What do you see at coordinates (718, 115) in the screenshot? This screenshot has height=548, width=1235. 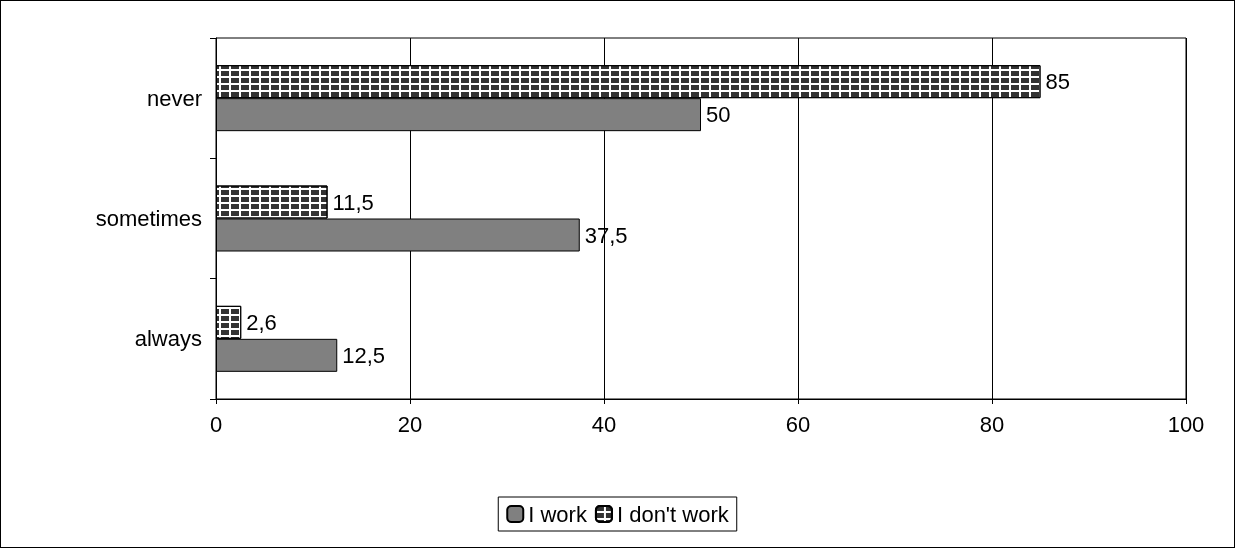 I see `data-label: 50` at bounding box center [718, 115].